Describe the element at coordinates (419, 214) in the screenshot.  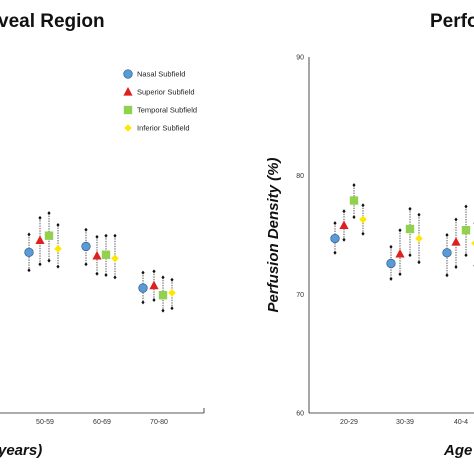
I see `right-inferior-subfield-30-39-upper-cap` at that location.